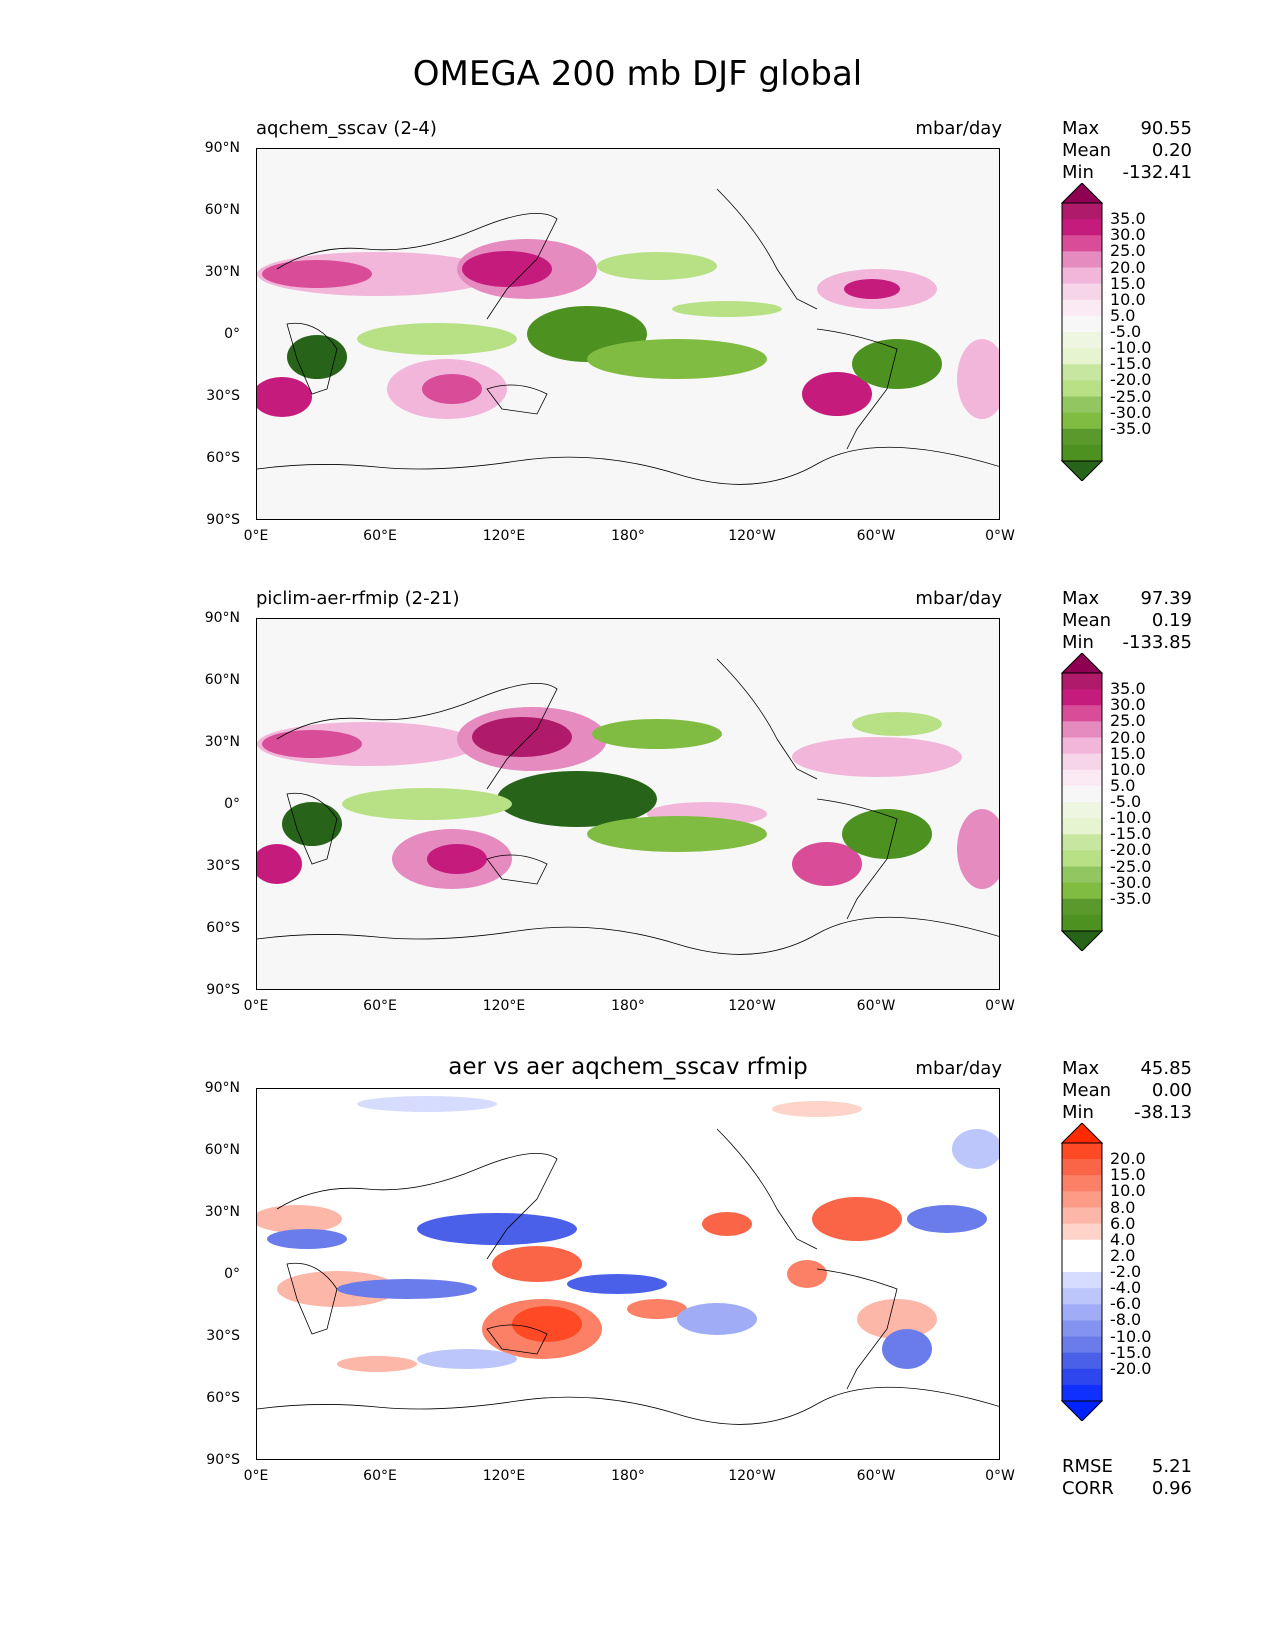 Image resolution: width=1275 pixels, height=1650 pixels. Describe the element at coordinates (1123, 785) in the screenshot. I see `colorbar-tick-label: 5.0` at that location.